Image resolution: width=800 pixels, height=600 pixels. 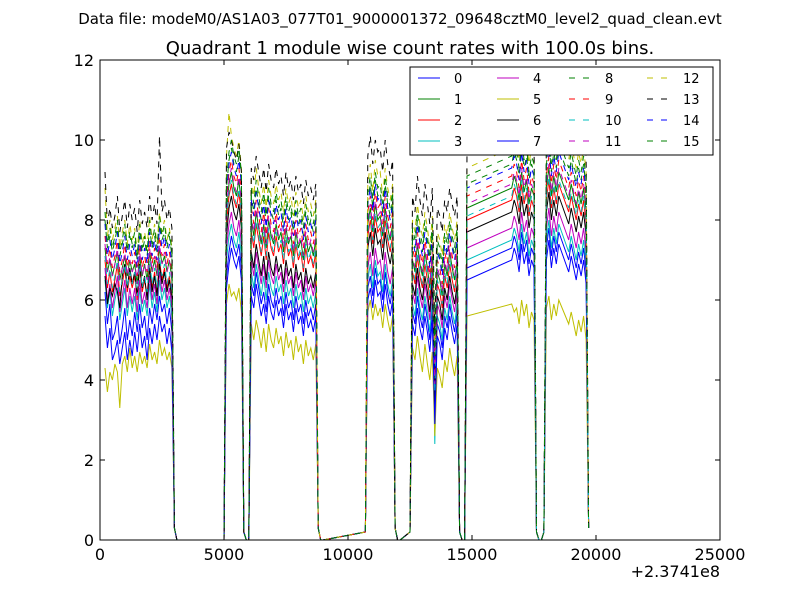 What do you see at coordinates (596, 554) in the screenshot?
I see `x-tick-label: 20000` at bounding box center [596, 554].